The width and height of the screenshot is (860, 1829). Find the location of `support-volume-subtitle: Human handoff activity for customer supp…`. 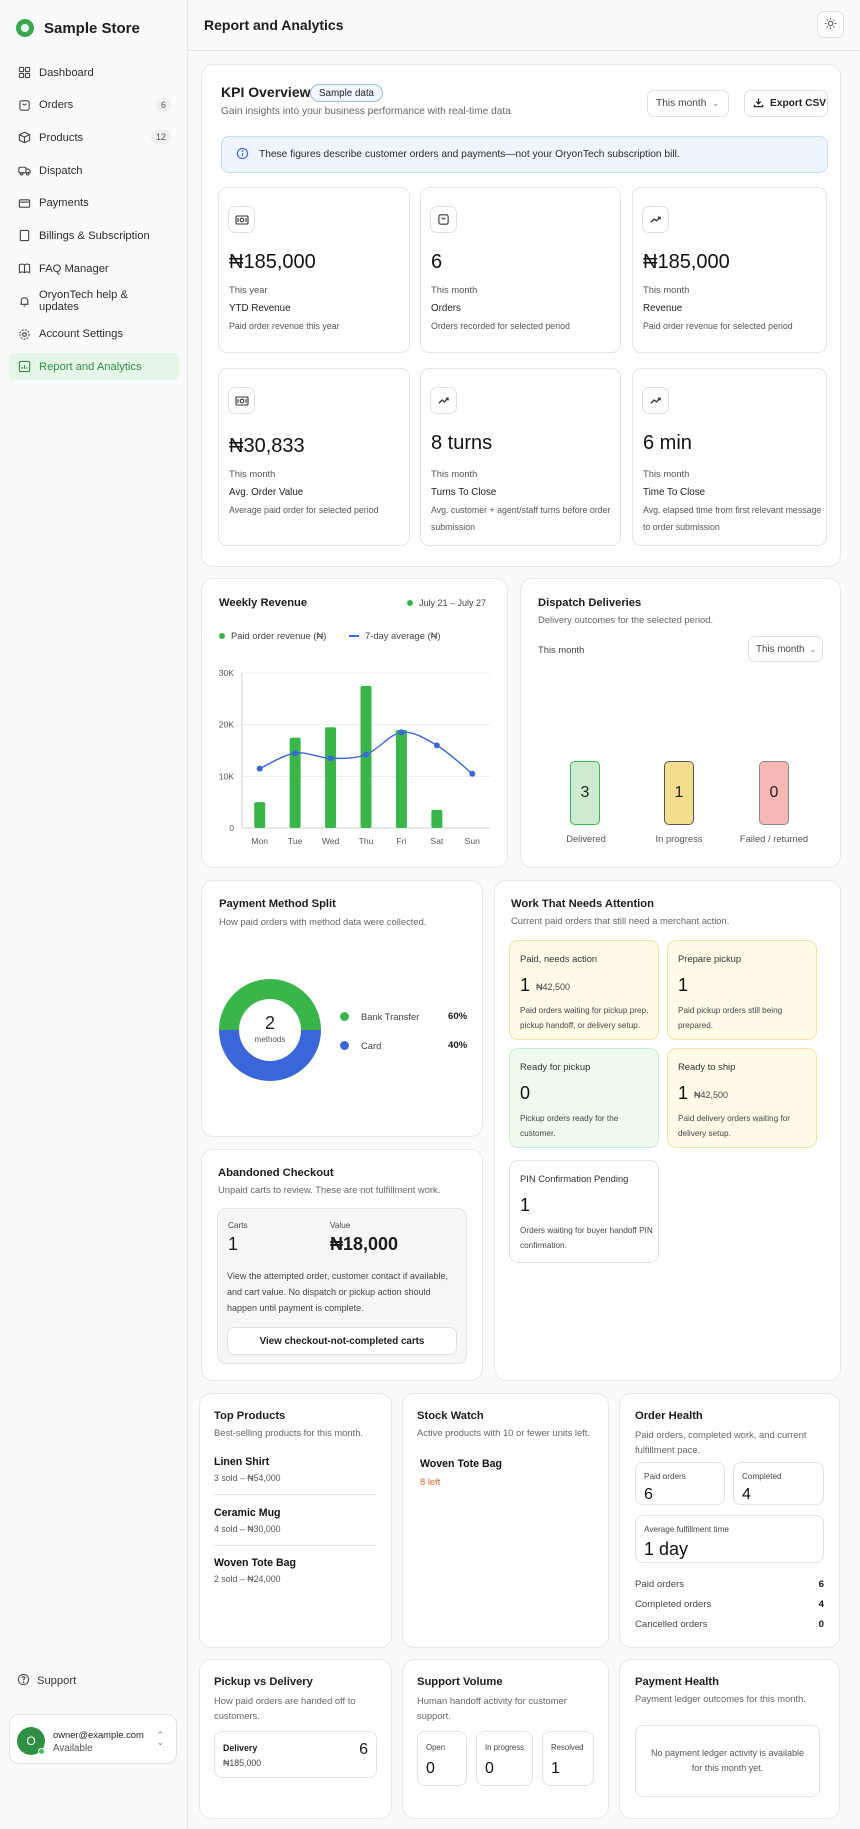

support-volume-subtitle: Human handoff activity for customer supp… is located at coordinates (492, 1708).